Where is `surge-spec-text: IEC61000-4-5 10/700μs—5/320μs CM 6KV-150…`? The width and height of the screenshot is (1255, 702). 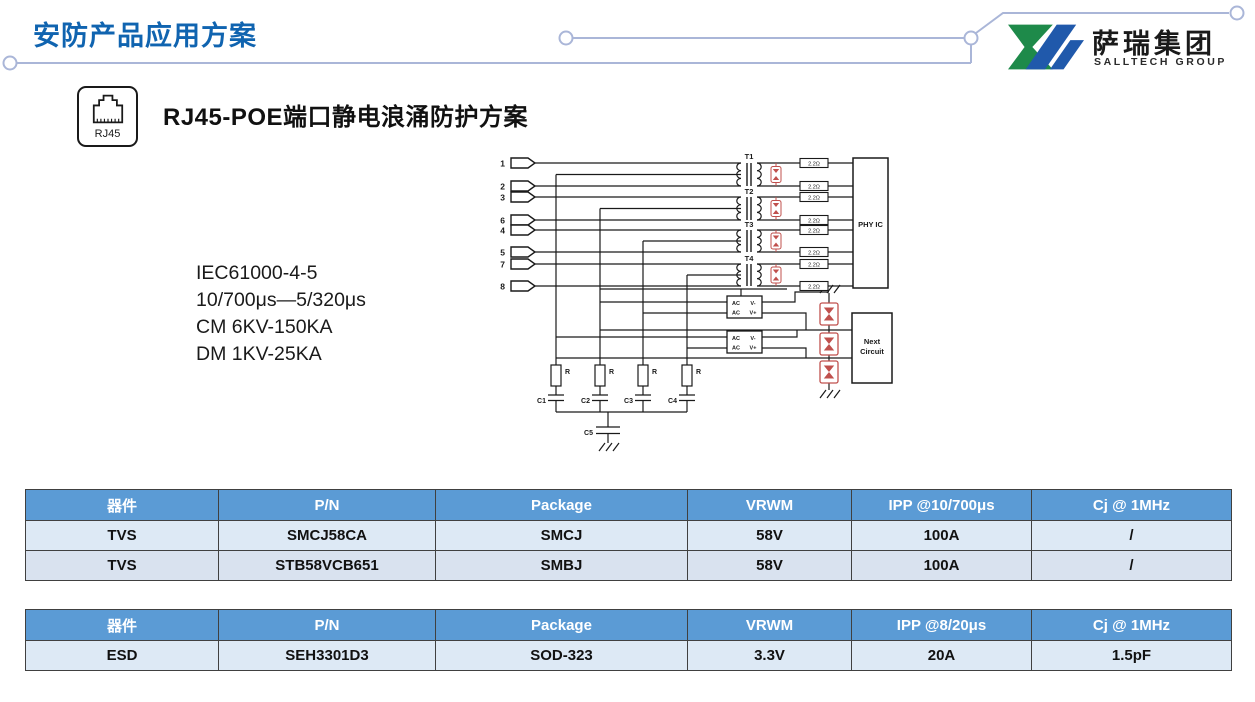 surge-spec-text: IEC61000-4-5 10/700μs—5/320μs CM 6KV-150… is located at coordinates (281, 314).